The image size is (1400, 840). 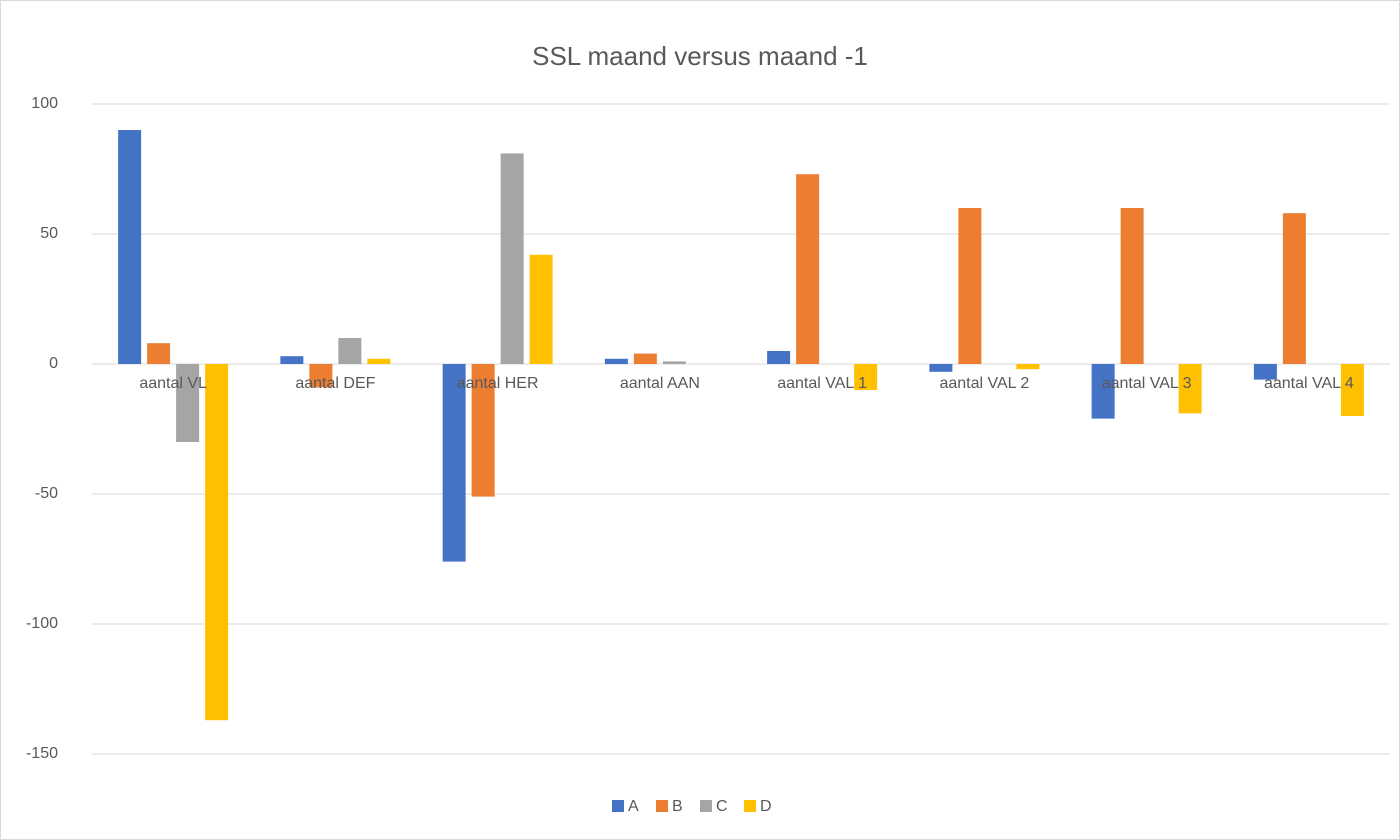 I want to click on legend-label: C, so click(x=722, y=806).